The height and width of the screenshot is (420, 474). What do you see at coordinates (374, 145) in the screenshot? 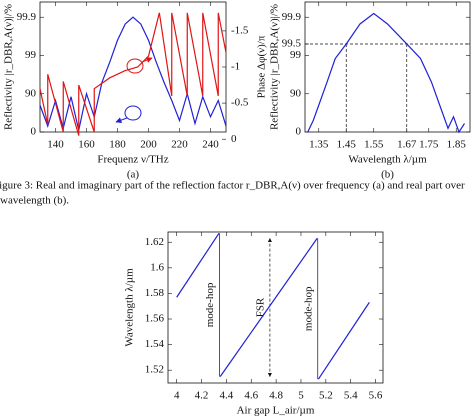
I see `x-tick-label: 1.55` at bounding box center [374, 145].